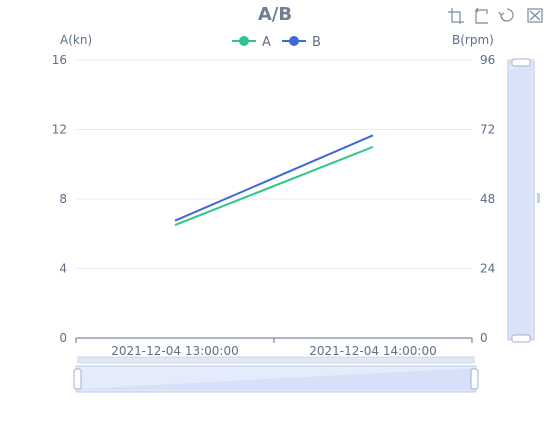  I want to click on legend-marker-b, so click(294, 41).